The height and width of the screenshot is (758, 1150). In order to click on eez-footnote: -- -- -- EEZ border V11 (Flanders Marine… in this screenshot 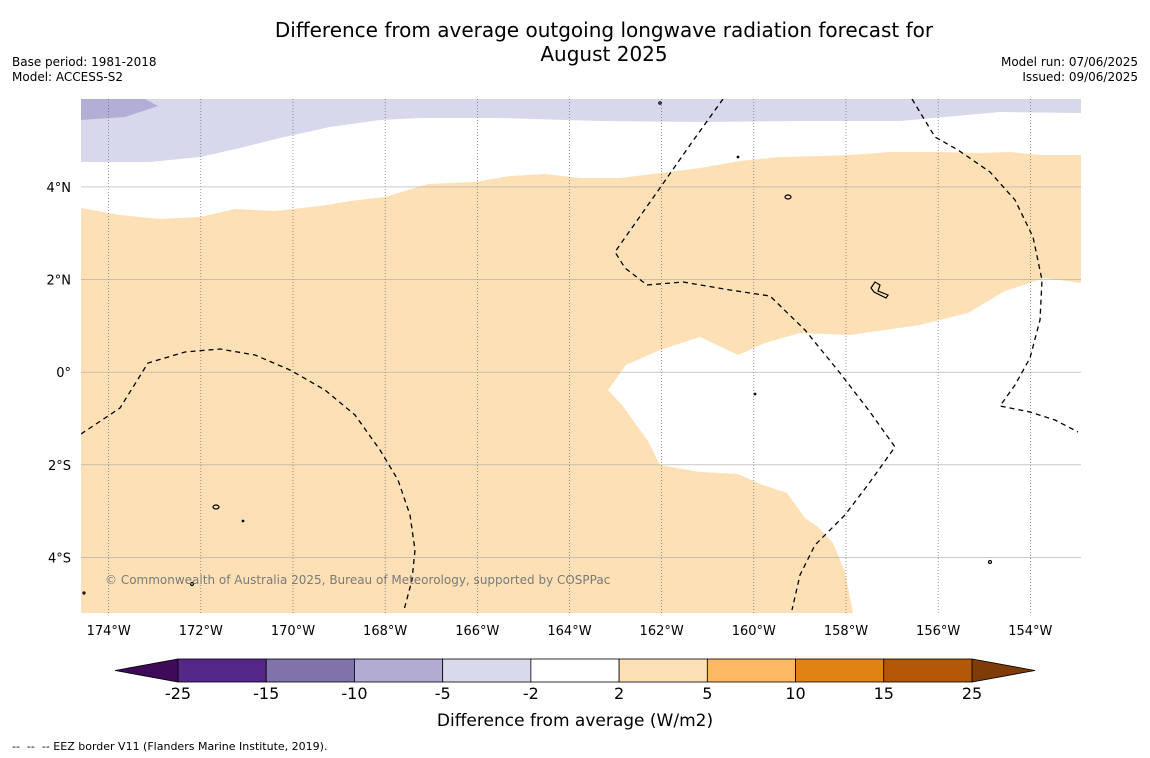, I will do `click(170, 746)`.